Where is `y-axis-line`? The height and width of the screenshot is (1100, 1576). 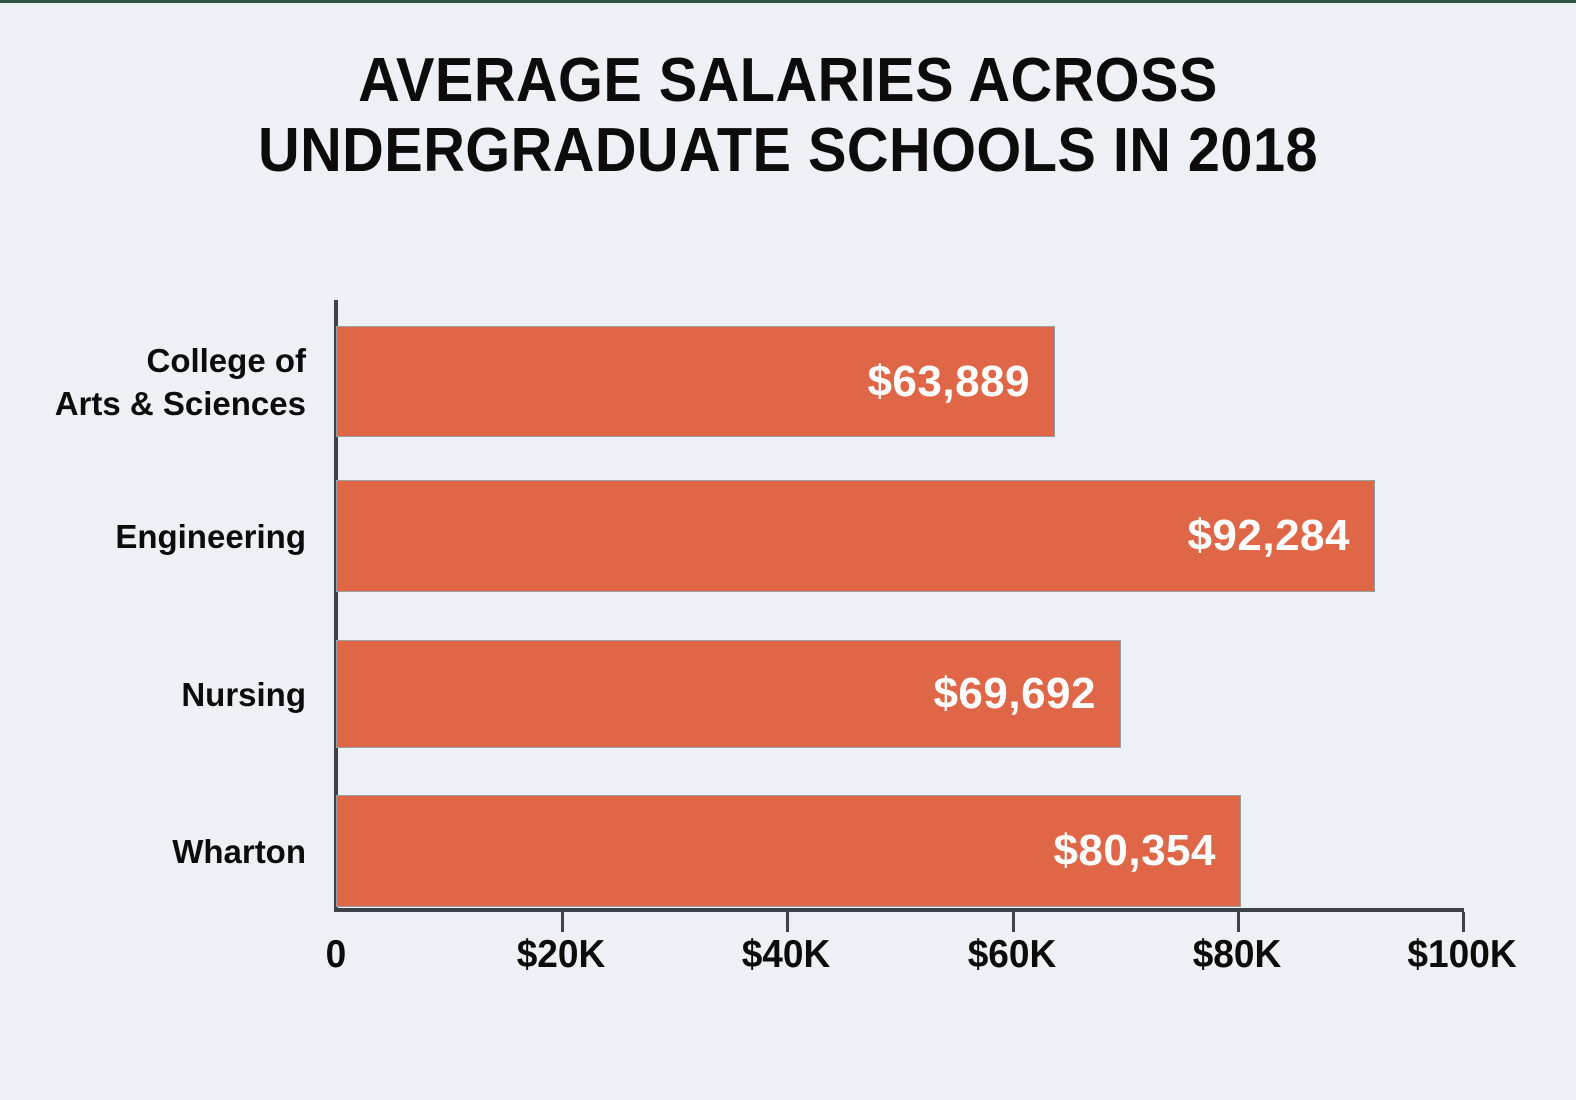 y-axis-line is located at coordinates (336, 606).